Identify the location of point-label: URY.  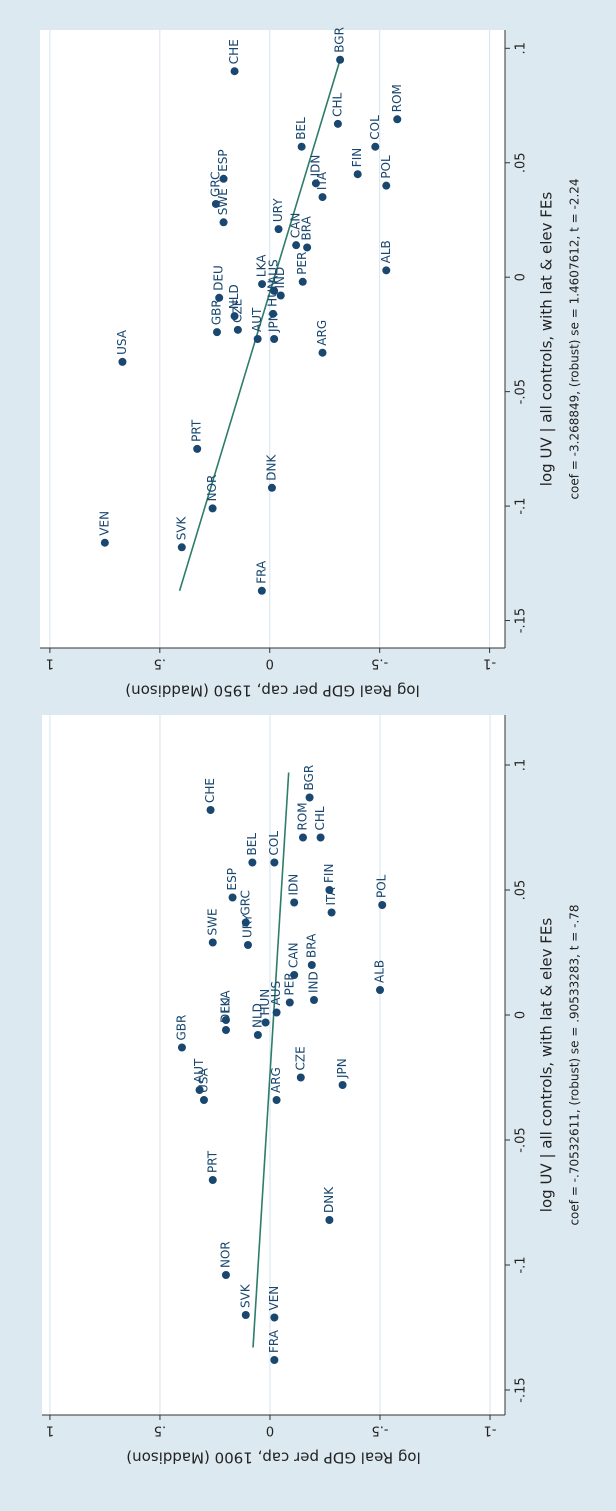
(278, 210).